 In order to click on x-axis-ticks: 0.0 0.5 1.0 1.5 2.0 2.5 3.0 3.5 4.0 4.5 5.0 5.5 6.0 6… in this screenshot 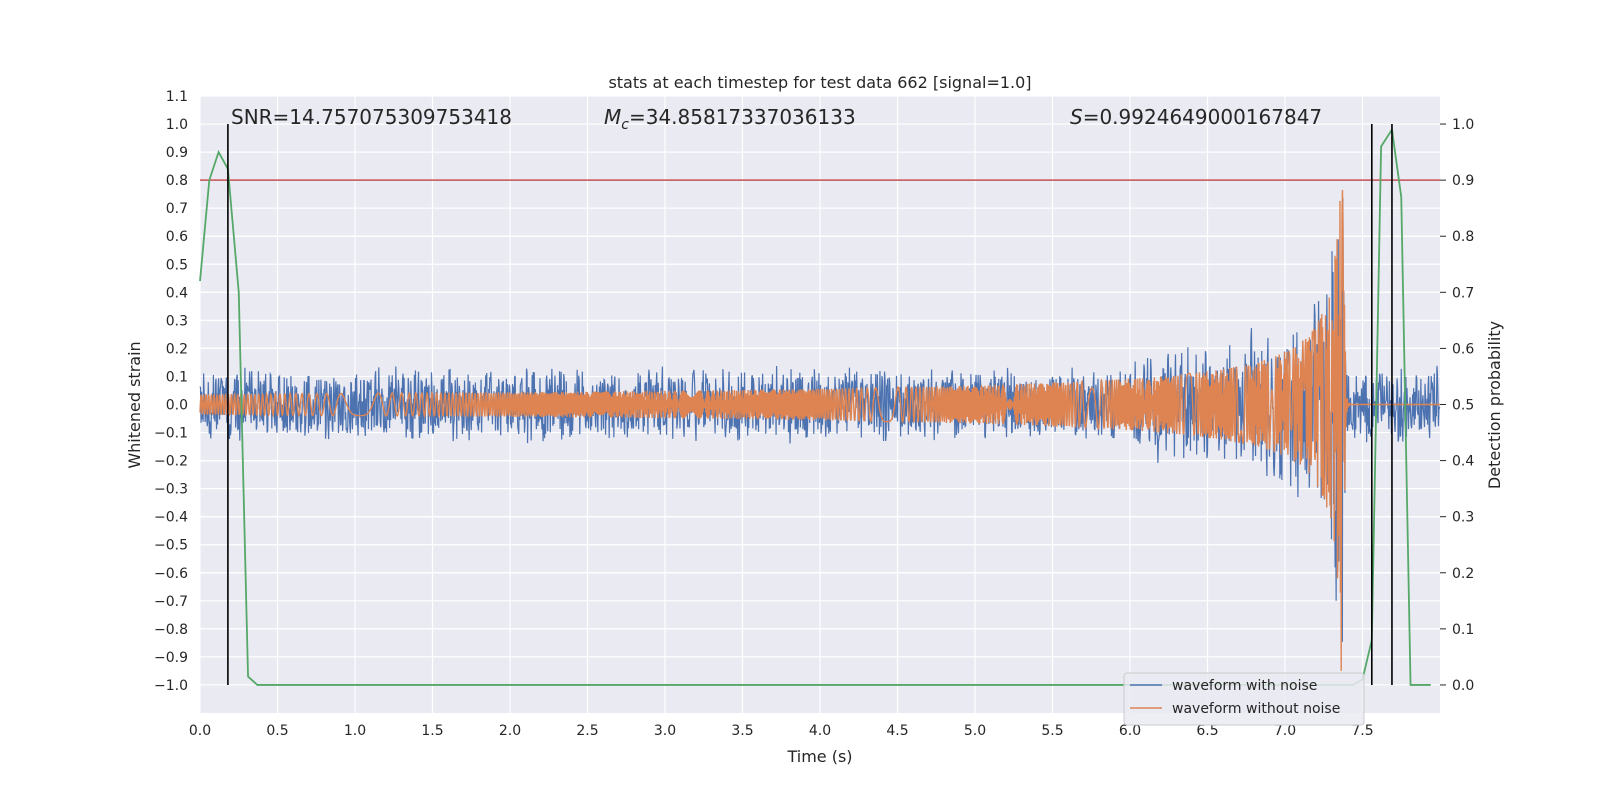, I will do `click(781, 731)`.